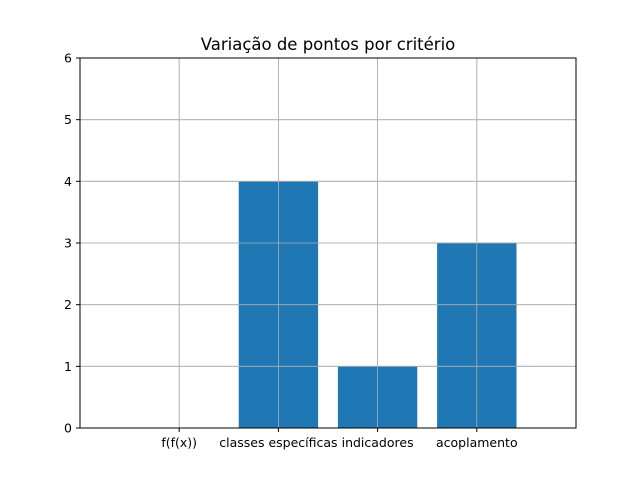 This screenshot has height=480, width=640. Describe the element at coordinates (68, 181) in the screenshot. I see `y-tick-label: 4` at that location.